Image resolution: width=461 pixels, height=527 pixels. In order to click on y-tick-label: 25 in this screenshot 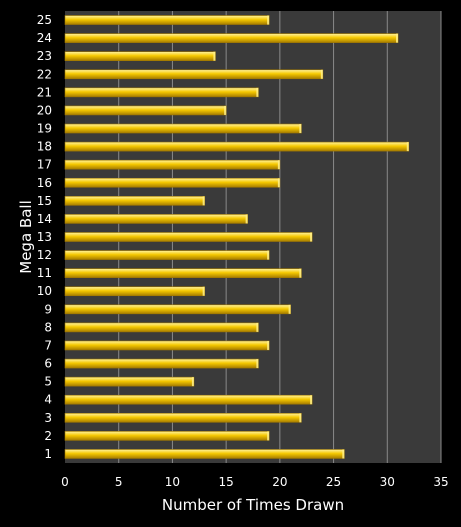, I will do `click(44, 20)`.